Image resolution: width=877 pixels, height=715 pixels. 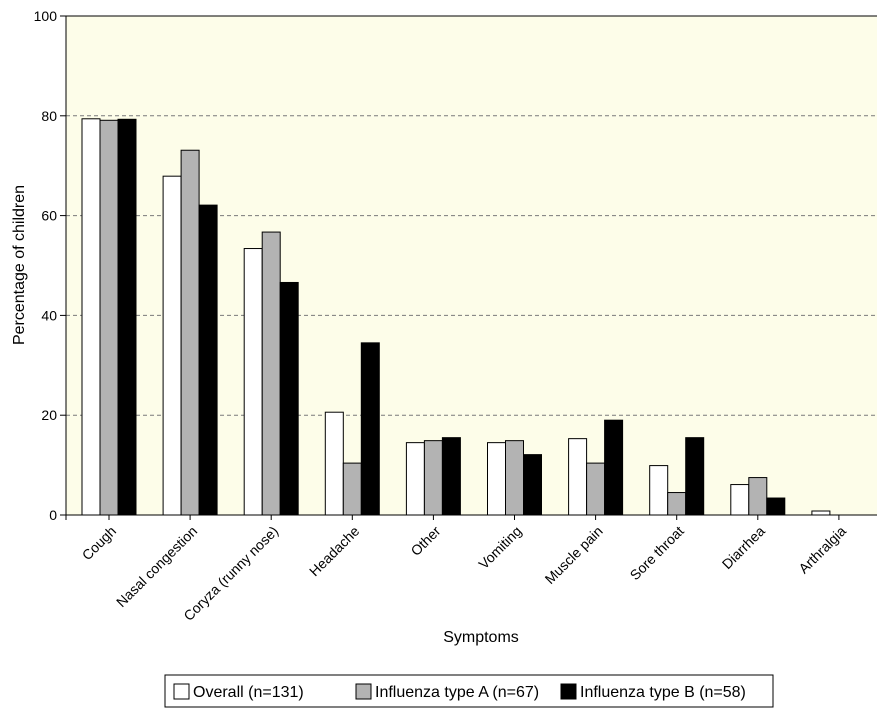 What do you see at coordinates (49, 216) in the screenshot?
I see `y-tick-label: 60` at bounding box center [49, 216].